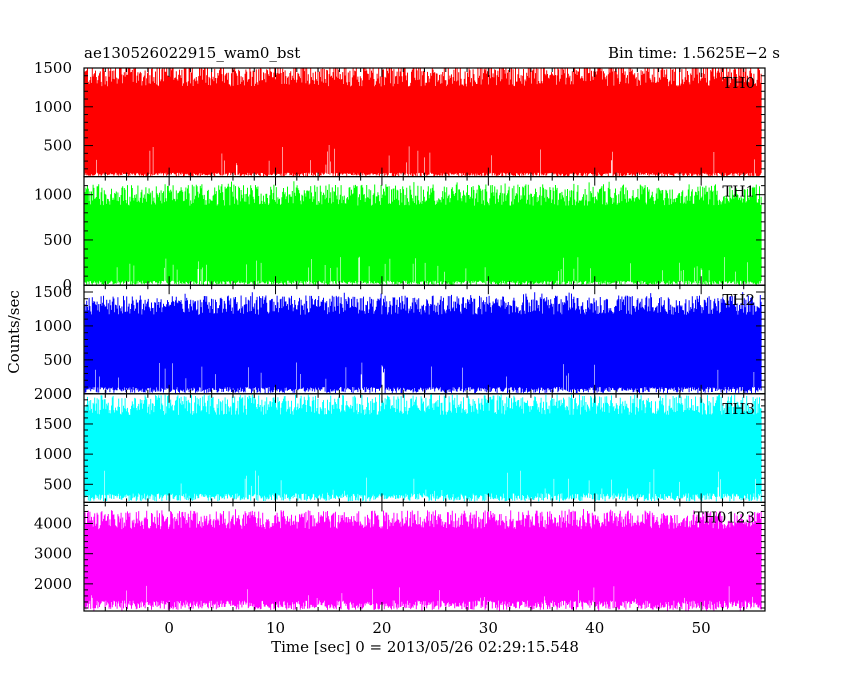 Image resolution: width=850 pixels, height=680 pixels. Describe the element at coordinates (423, 122) in the screenshot. I see `series-th0` at that location.